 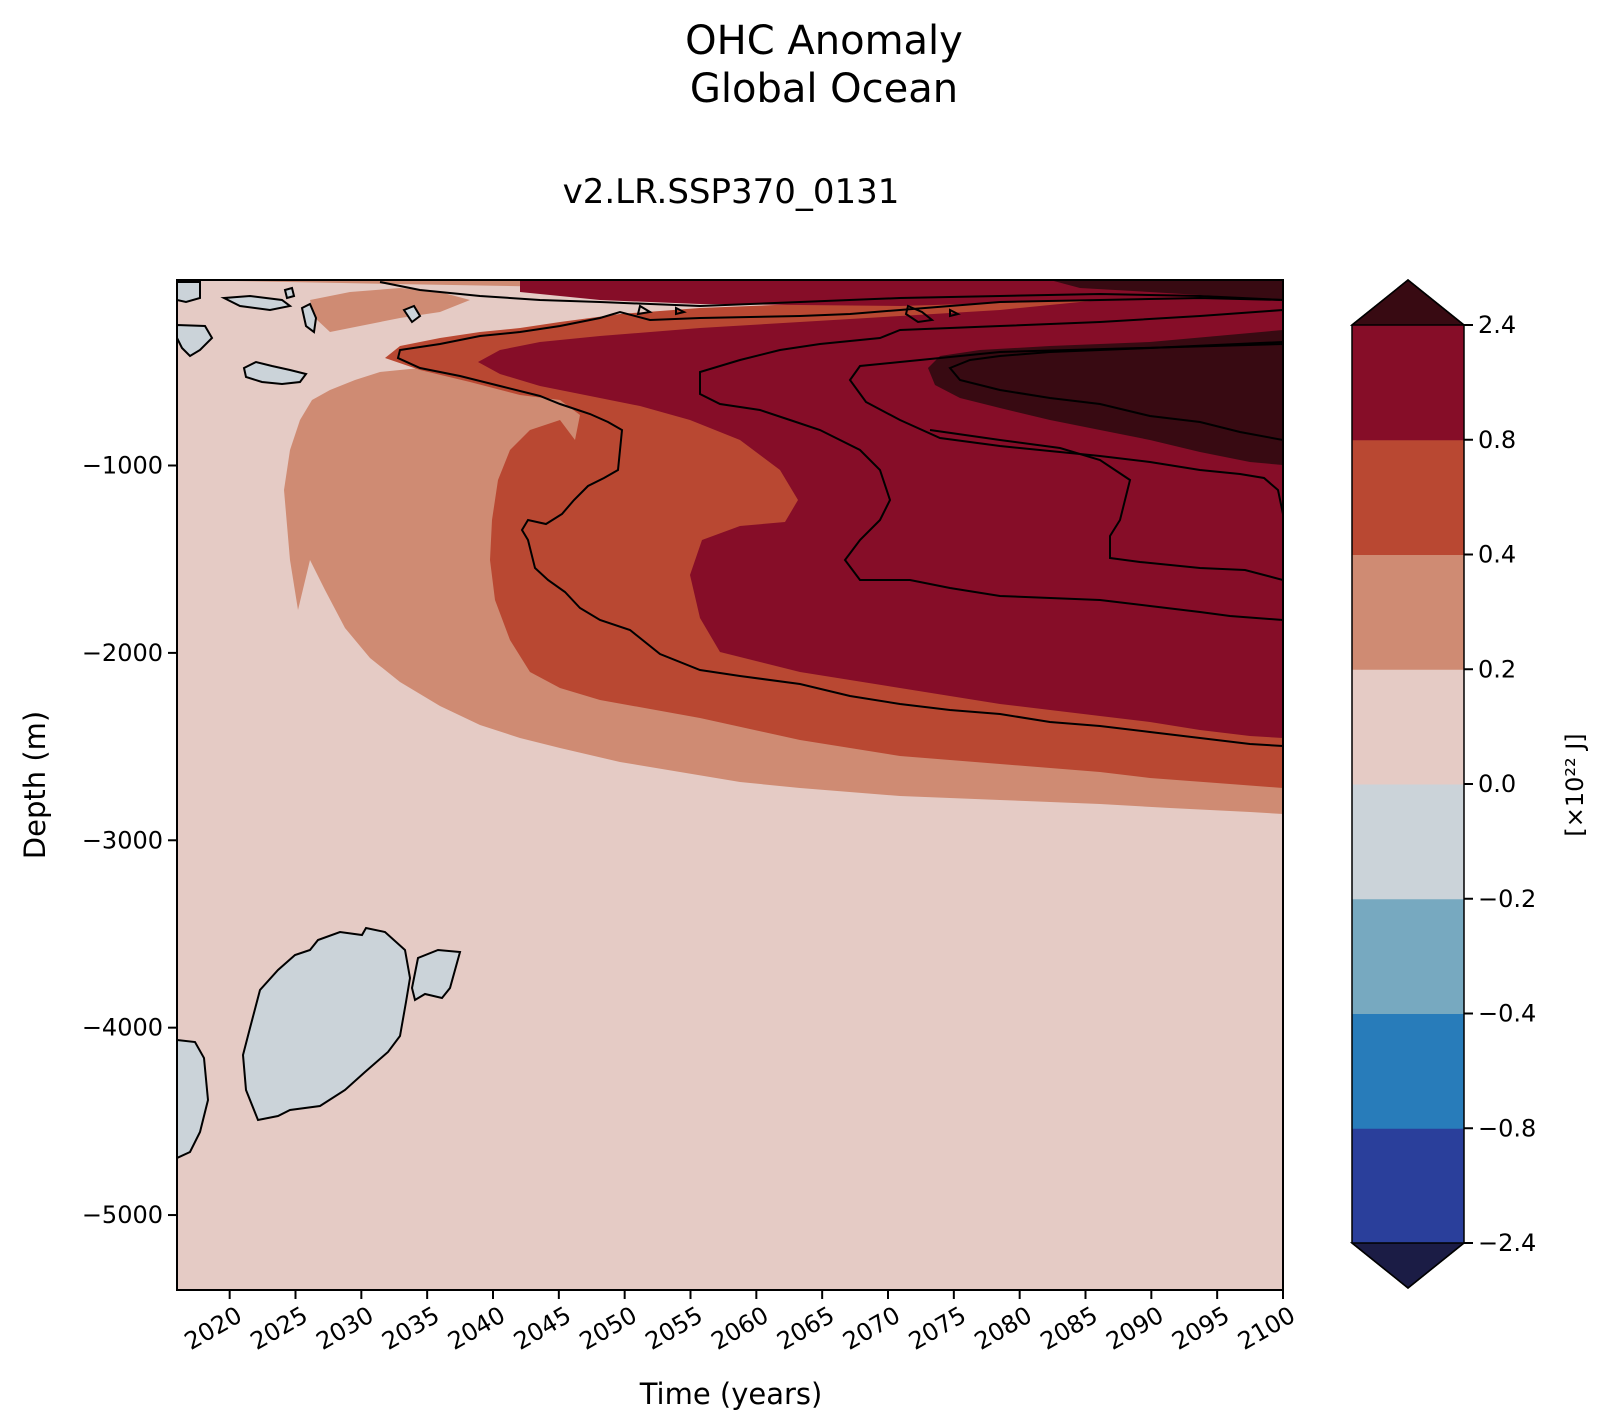 What do you see at coordinates (1069, 1328) in the screenshot?
I see `x-tick-label: 2085` at bounding box center [1069, 1328].